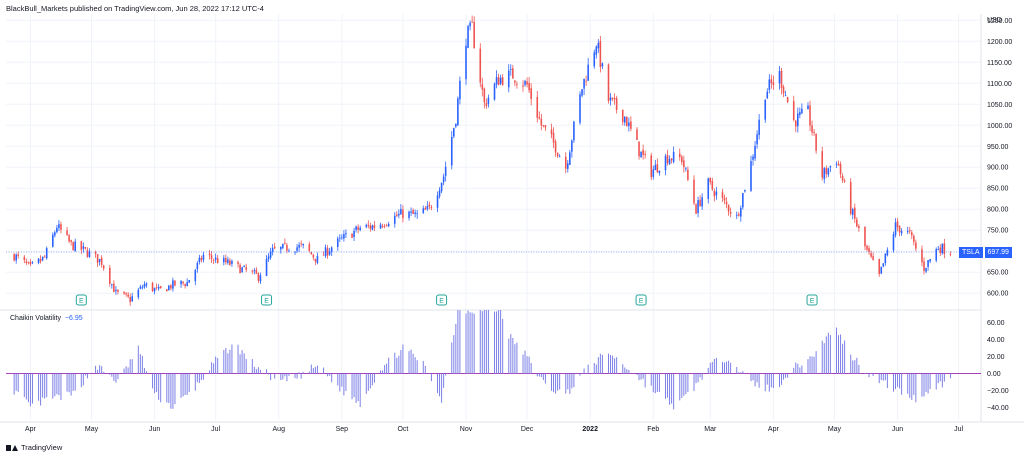  Describe the element at coordinates (81, 300) in the screenshot. I see `earnings-marker` at that location.